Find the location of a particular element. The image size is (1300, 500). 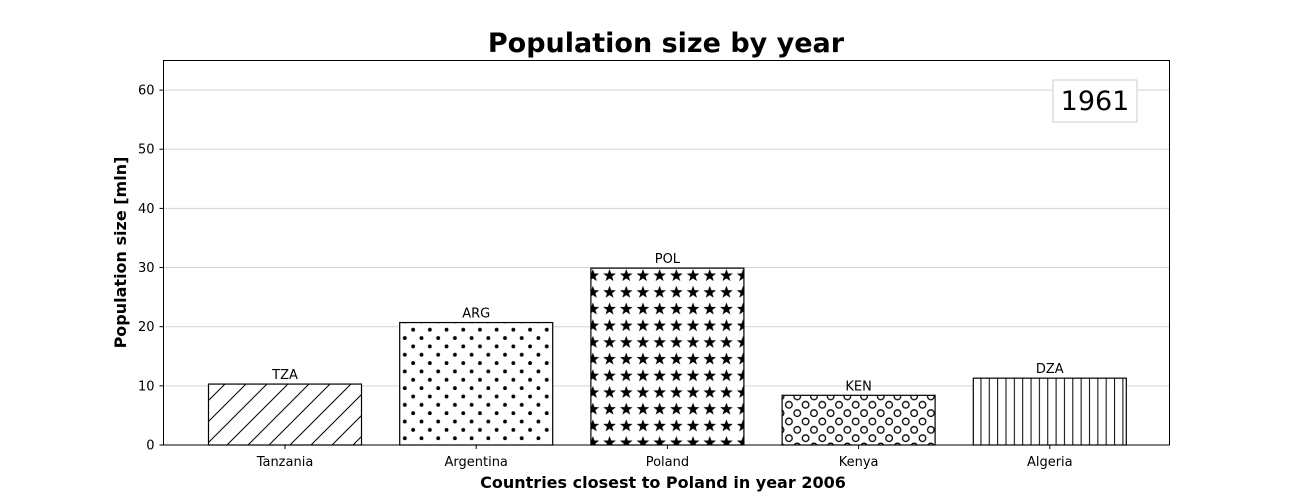

bar-tza is located at coordinates (285, 414).